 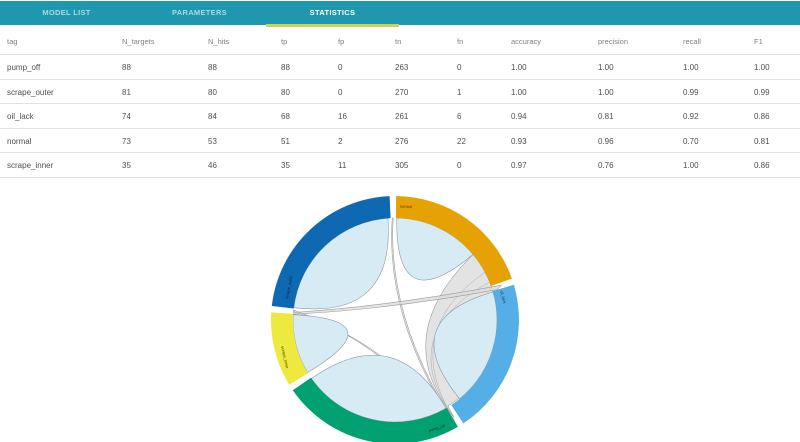 I want to click on svg-text: scrape_outer, so click(x=288, y=287).